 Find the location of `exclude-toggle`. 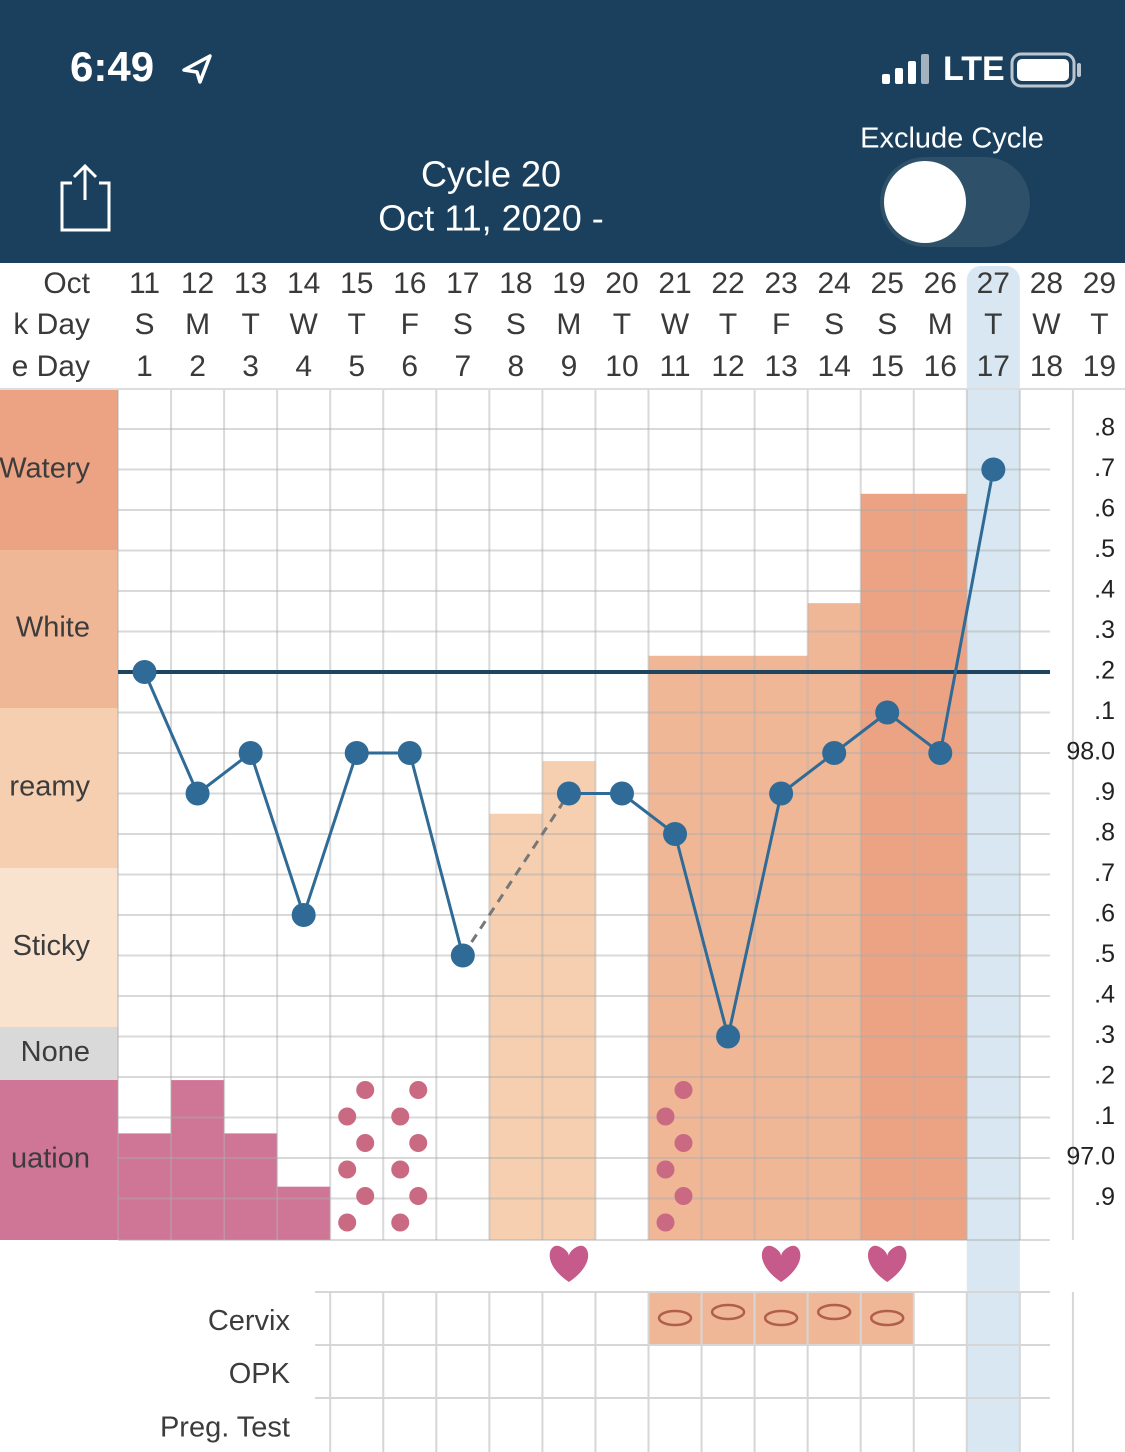

exclude-toggle is located at coordinates (955, 202).